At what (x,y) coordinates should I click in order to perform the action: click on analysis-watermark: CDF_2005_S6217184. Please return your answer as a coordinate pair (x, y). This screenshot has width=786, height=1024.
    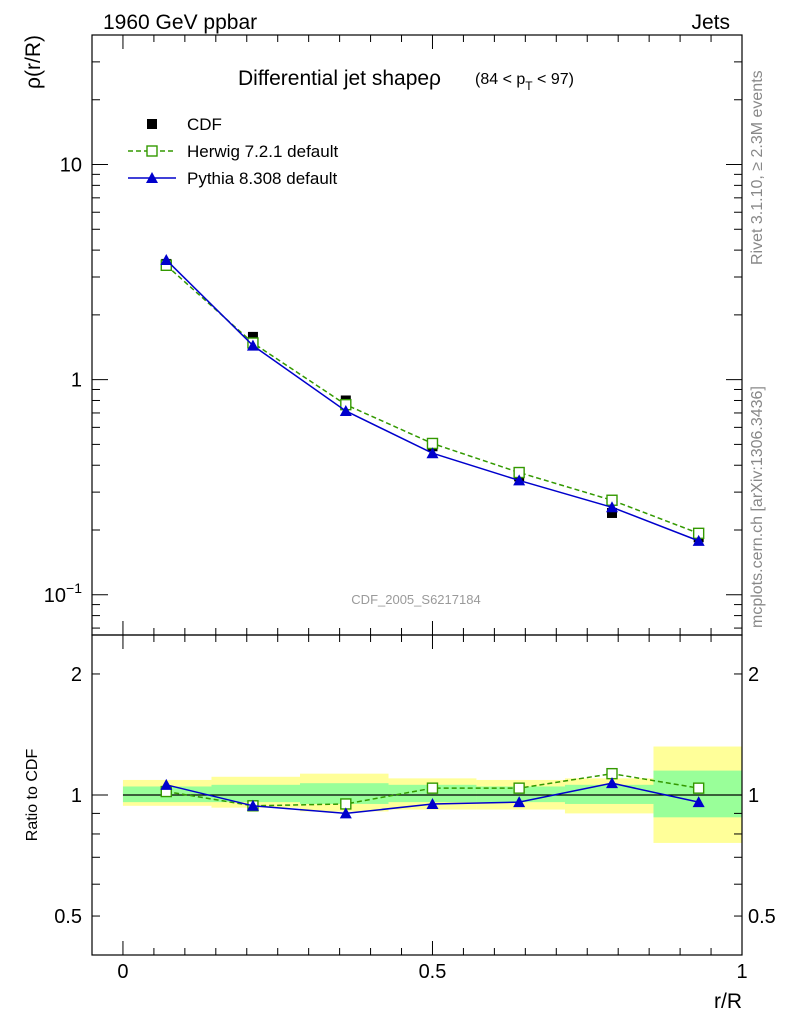
    Looking at the image, I should click on (415, 599).